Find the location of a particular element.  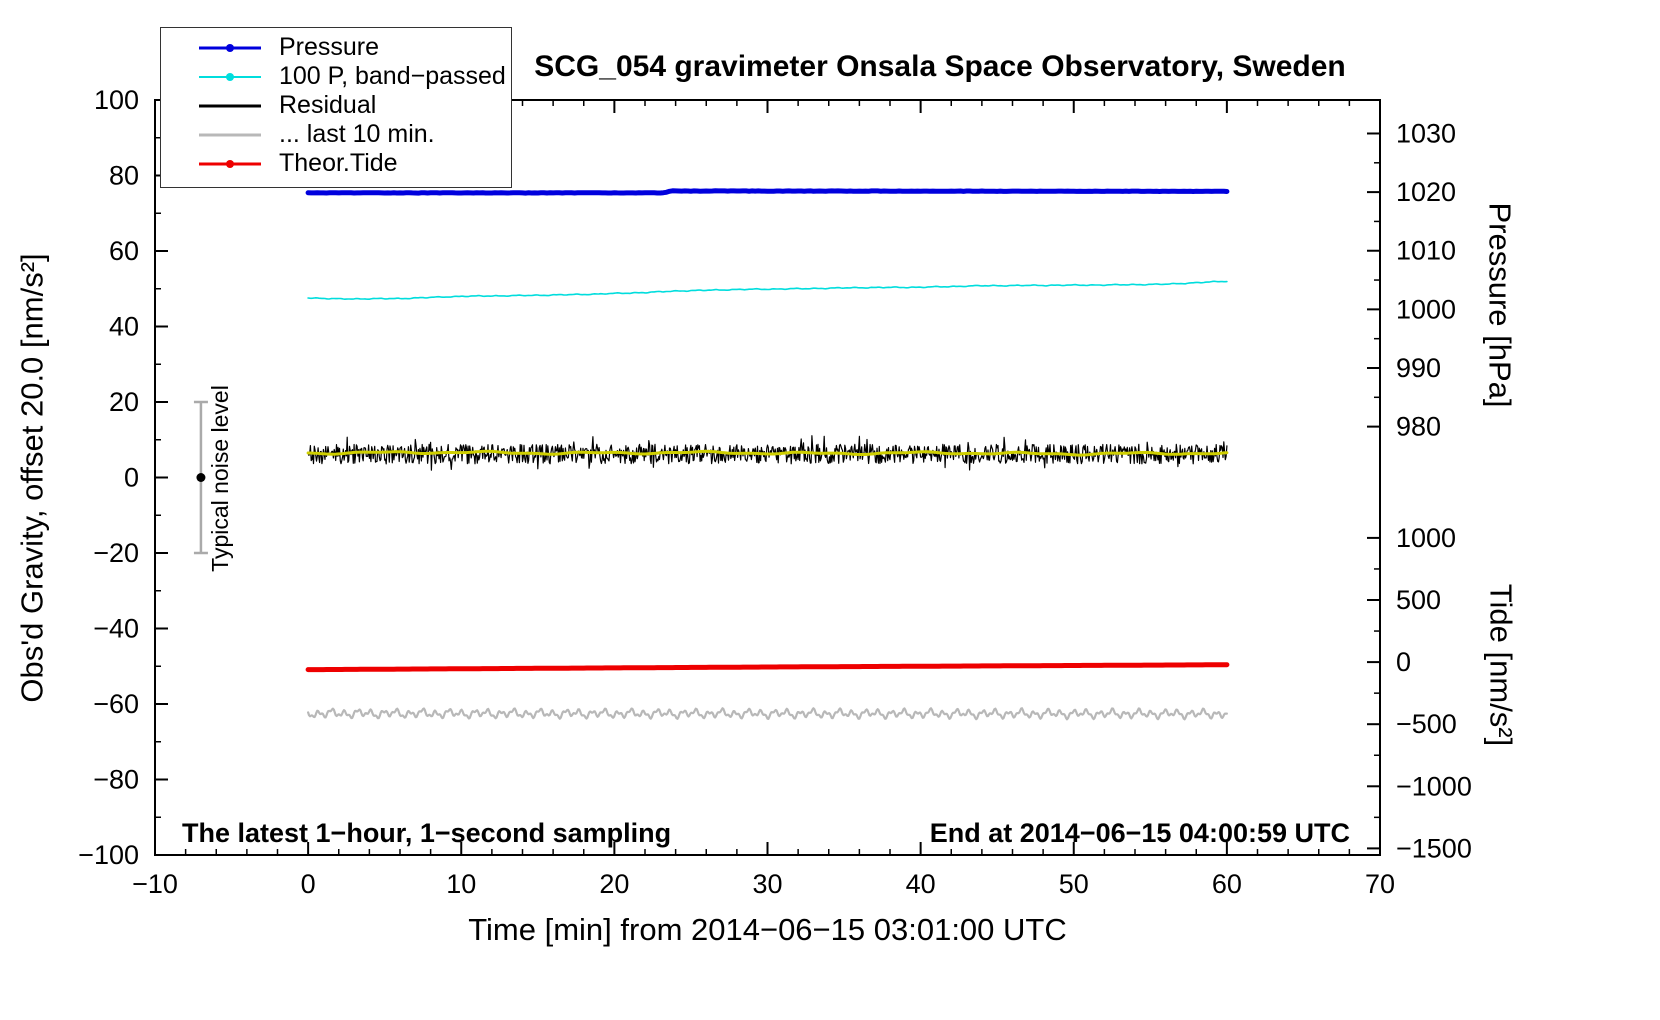

legend-marker-residual-icon is located at coordinates (230, 105).